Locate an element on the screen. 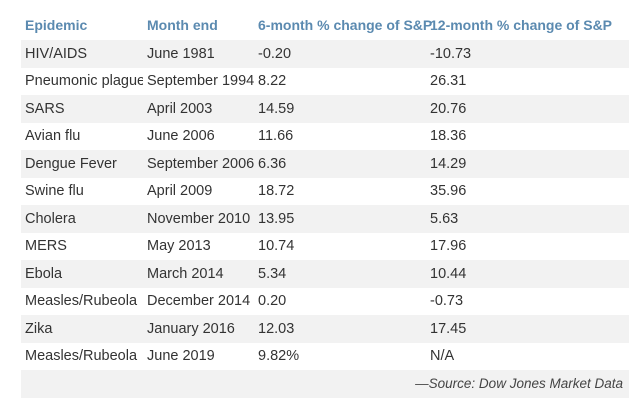 The height and width of the screenshot is (415, 640). table-row: Avian flu June 2006 11.66 18.36 is located at coordinates (325, 136).